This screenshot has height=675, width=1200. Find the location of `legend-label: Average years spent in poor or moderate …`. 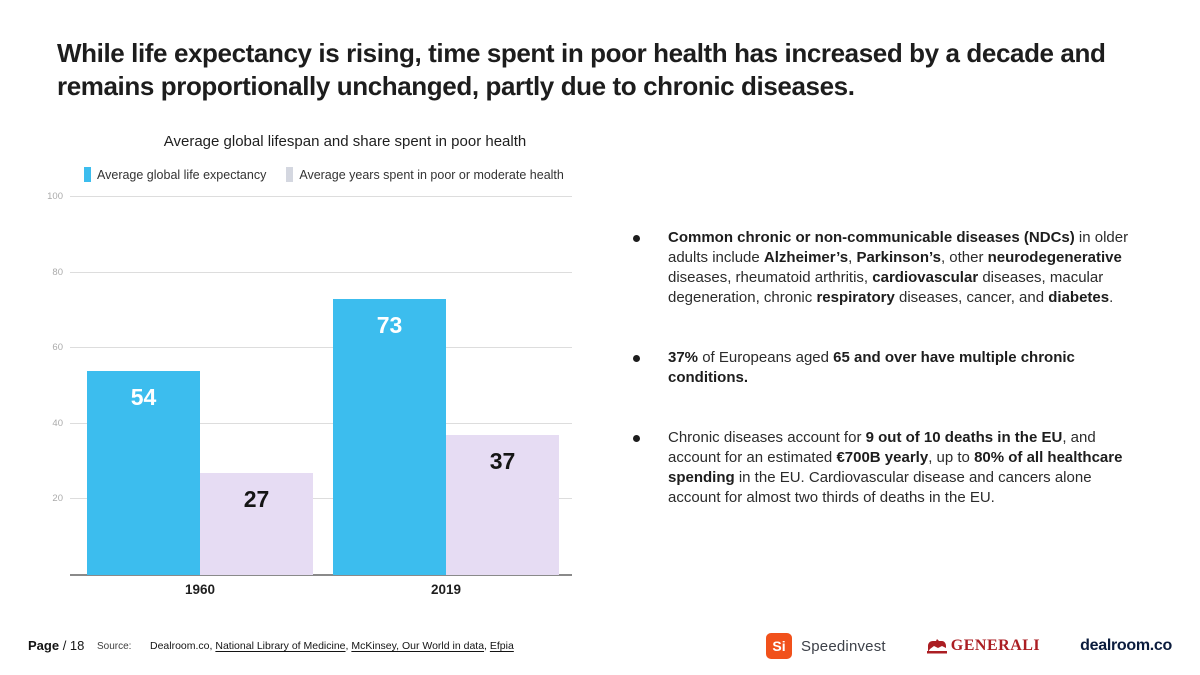

legend-label: Average years spent in poor or moderate … is located at coordinates (431, 174).